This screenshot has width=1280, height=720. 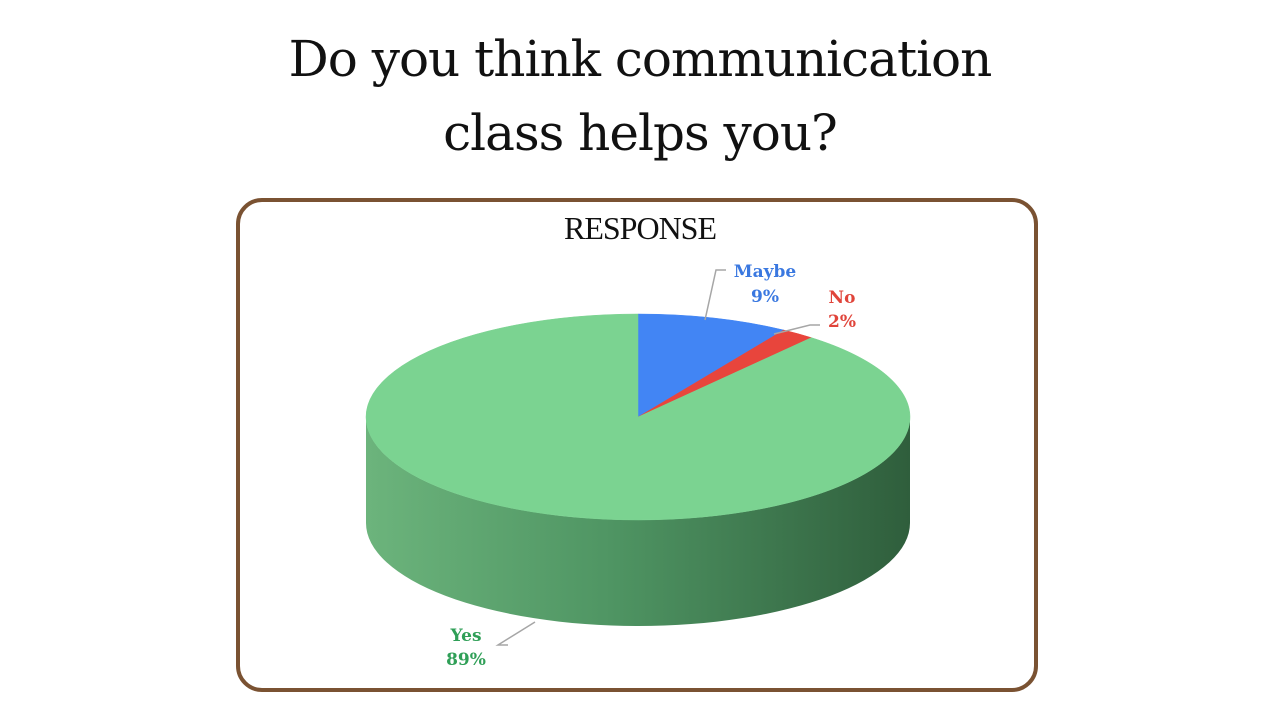 What do you see at coordinates (465, 636) in the screenshot?
I see `slice-label-yes: Yes` at bounding box center [465, 636].